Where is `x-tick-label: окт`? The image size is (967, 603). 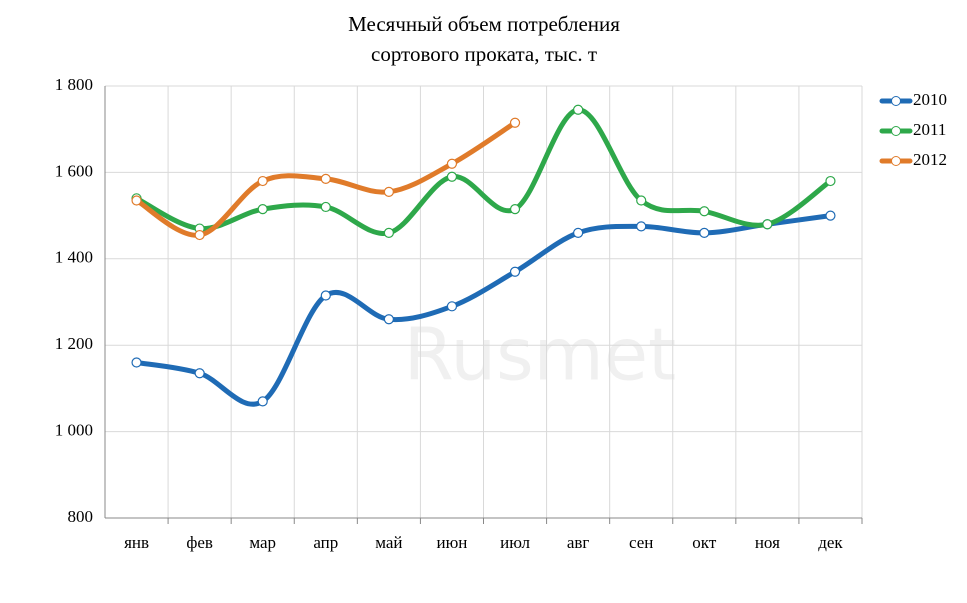 x-tick-label: окт is located at coordinates (704, 542).